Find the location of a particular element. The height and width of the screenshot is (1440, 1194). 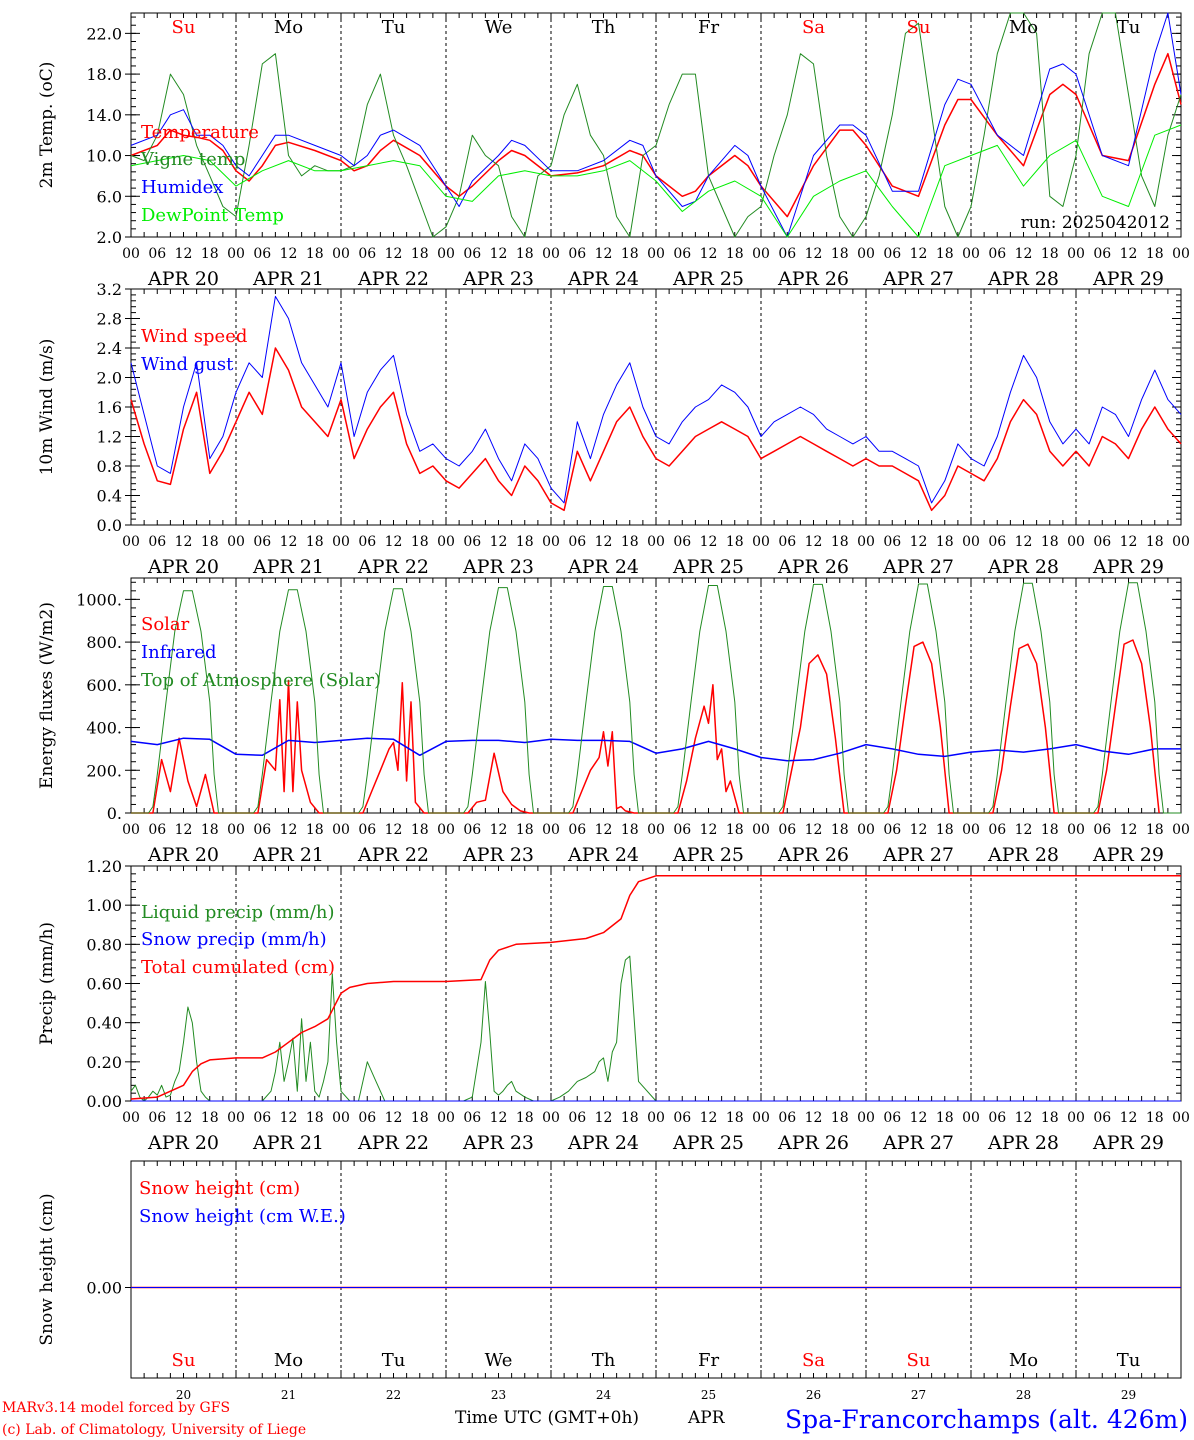

legend-entry: Top of Atmosphere (Solar) is located at coordinates (261, 680).